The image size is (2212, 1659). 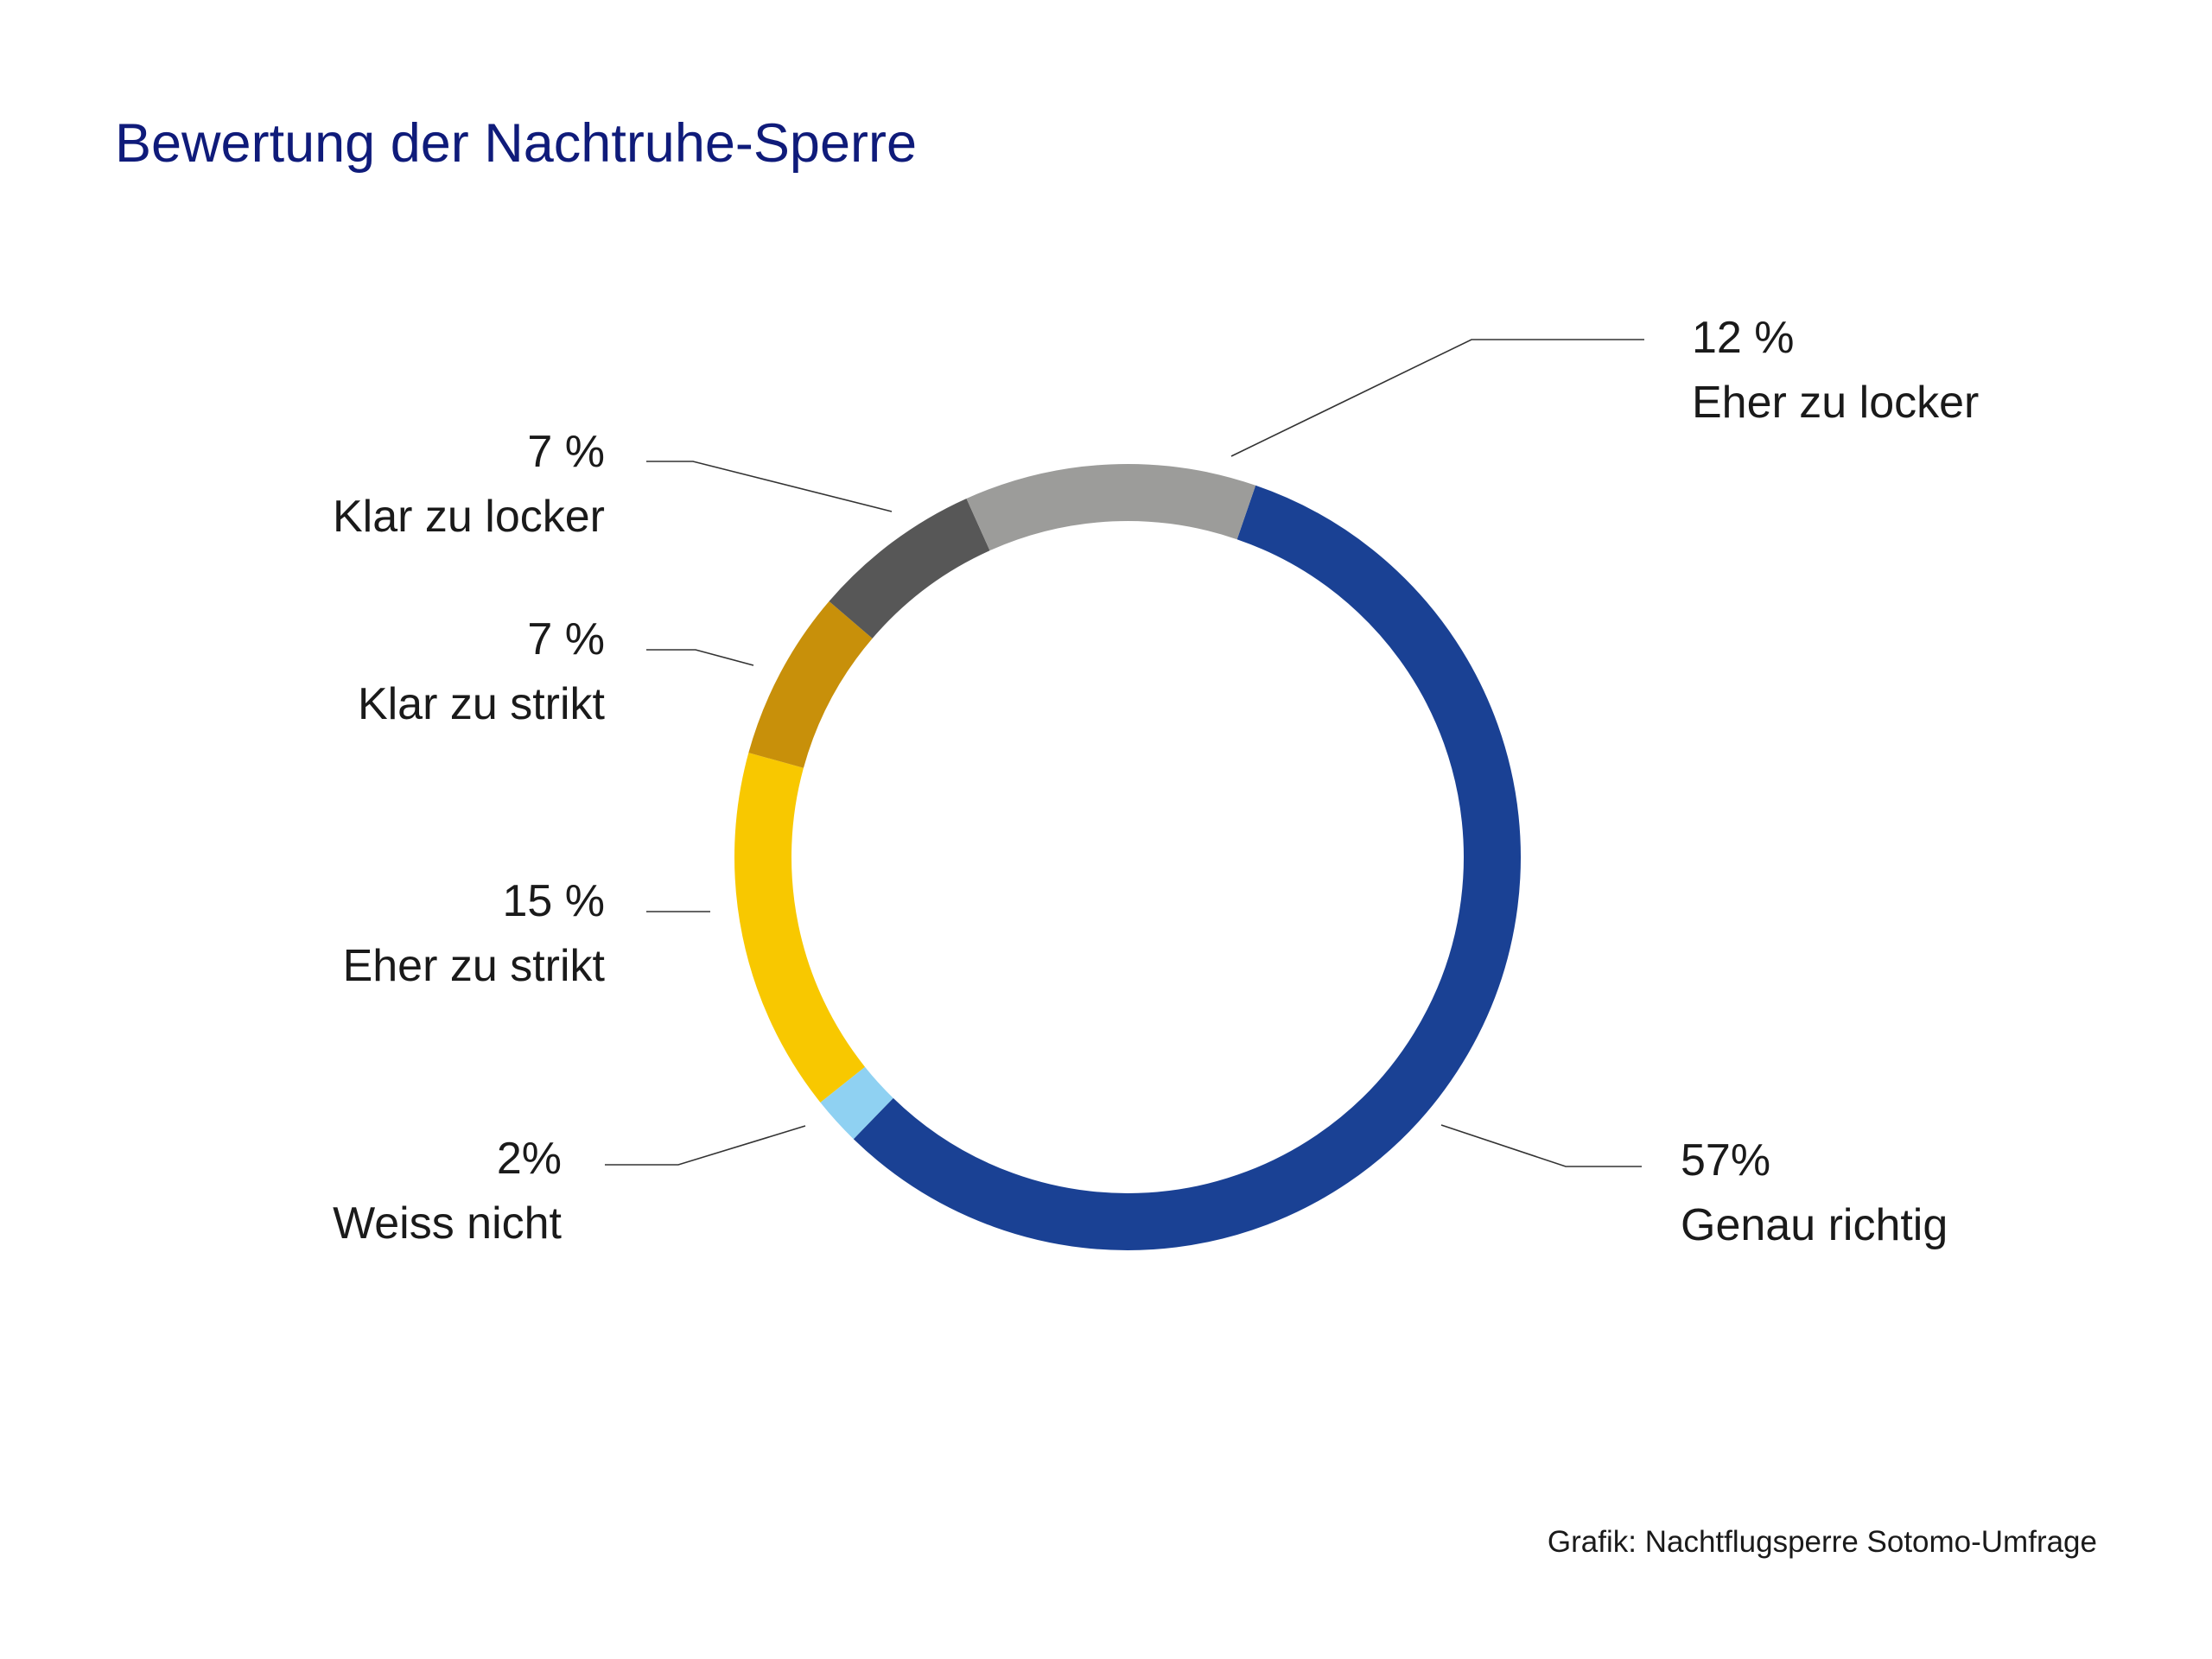 What do you see at coordinates (705, 1145) in the screenshot?
I see `leader-line-weiss-nicht` at bounding box center [705, 1145].